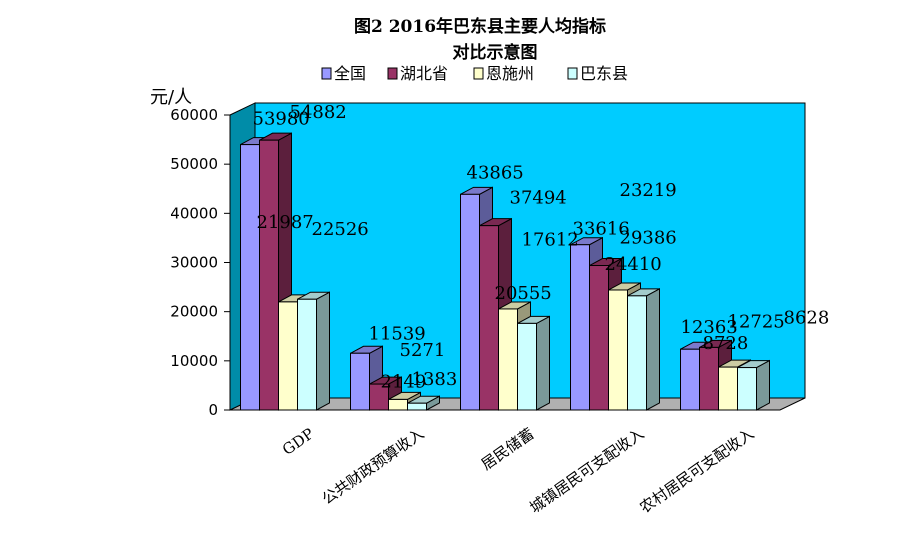 The width and height of the screenshot is (901, 540). What do you see at coordinates (807, 318) in the screenshot?
I see `data-label: 8628` at bounding box center [807, 318].